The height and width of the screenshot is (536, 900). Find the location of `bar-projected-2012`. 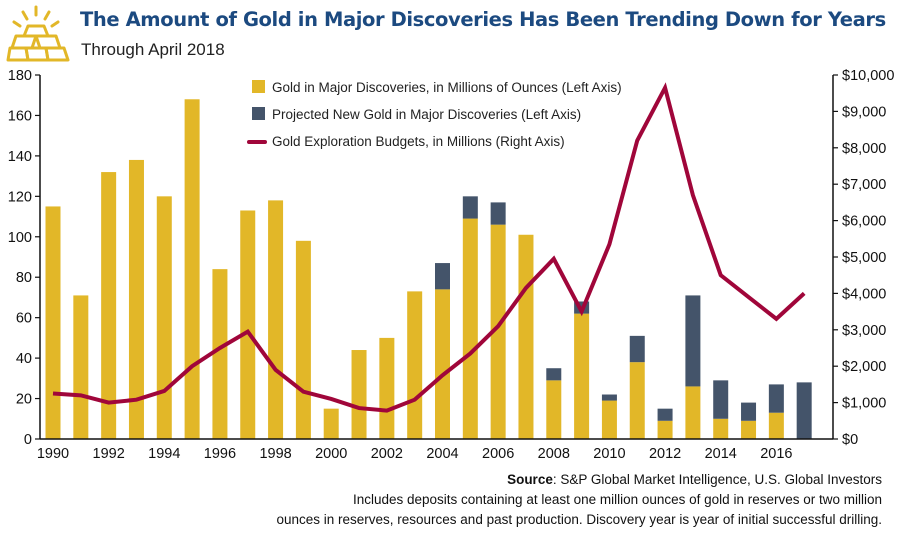

bar-projected-2012 is located at coordinates (665, 414).